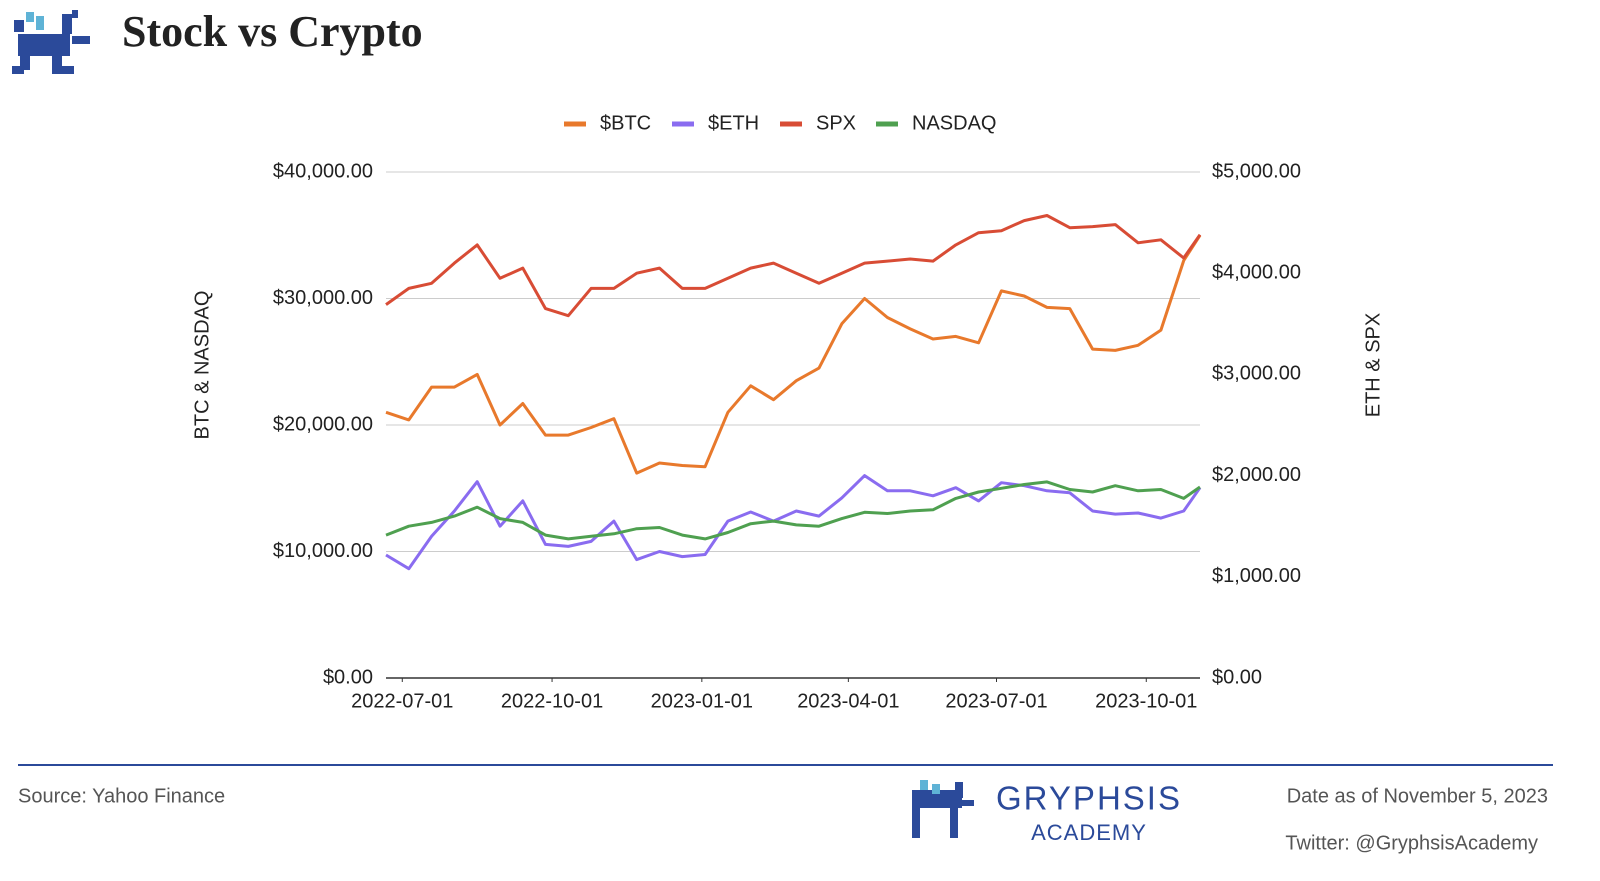 The image size is (1600, 881). What do you see at coordinates (1411, 843) in the screenshot?
I see `twitter: Twitter: @GryphsisAcademy` at bounding box center [1411, 843].